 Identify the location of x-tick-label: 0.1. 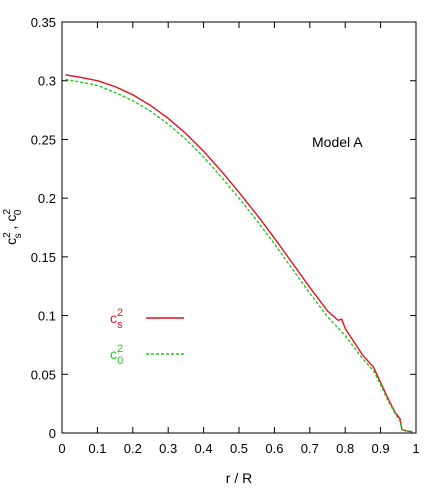
(97, 448).